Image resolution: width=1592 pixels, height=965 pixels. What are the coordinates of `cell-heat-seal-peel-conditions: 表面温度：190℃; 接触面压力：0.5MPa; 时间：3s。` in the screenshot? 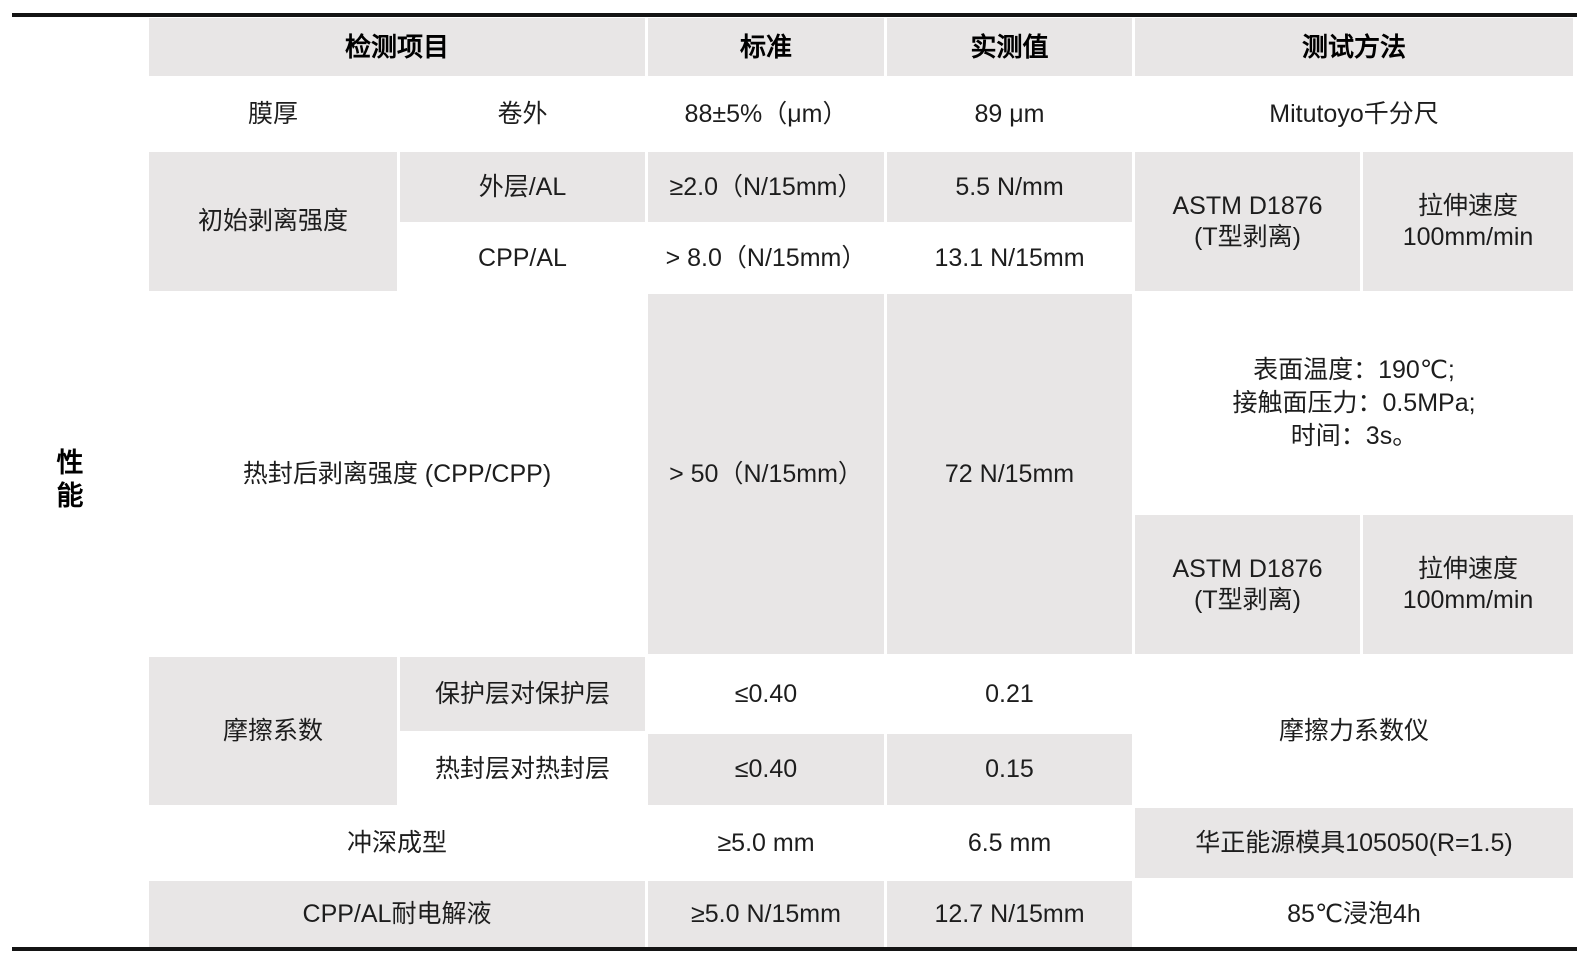 It's located at (1354, 403).